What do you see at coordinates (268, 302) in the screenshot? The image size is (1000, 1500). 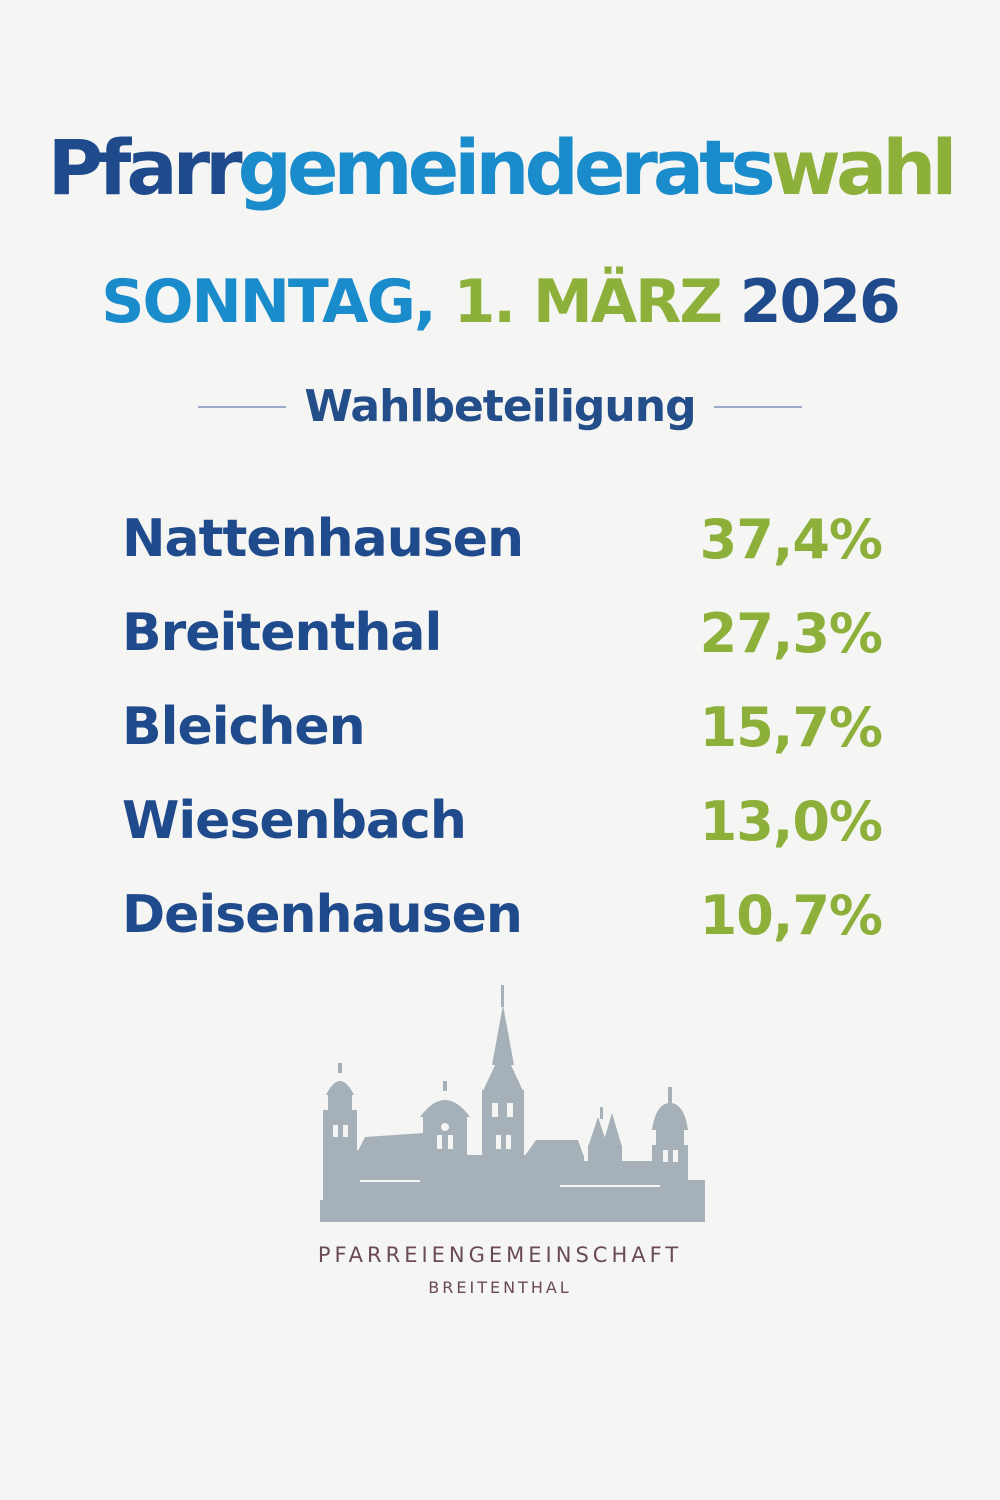 I see `date-weekday: SONNTAG,` at bounding box center [268, 302].